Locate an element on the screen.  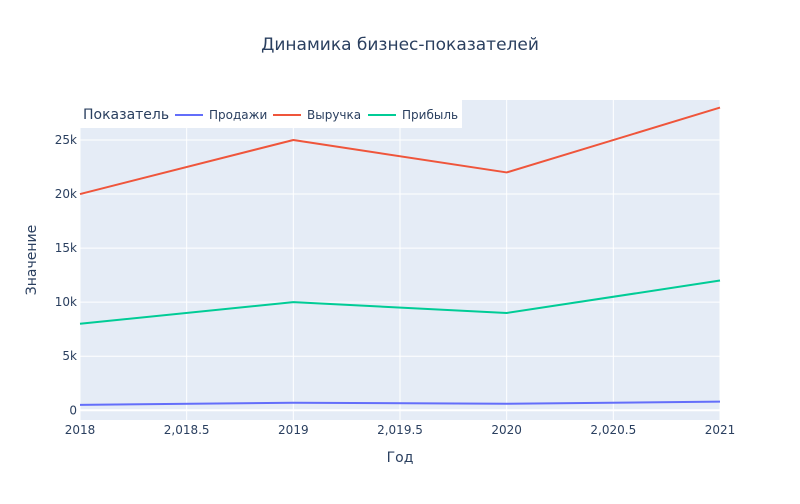
x-axis-ticks: 2018 2,018.5 2019 2,019.5 2020 2,020.5 2021 is located at coordinates (400, 430).